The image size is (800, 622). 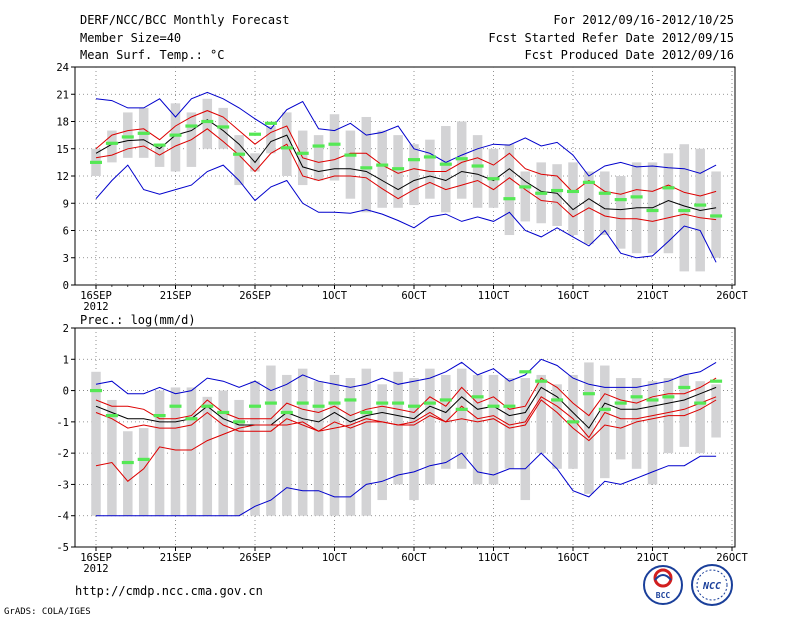 I want to click on y-tick-label: 6, so click(x=66, y=232).